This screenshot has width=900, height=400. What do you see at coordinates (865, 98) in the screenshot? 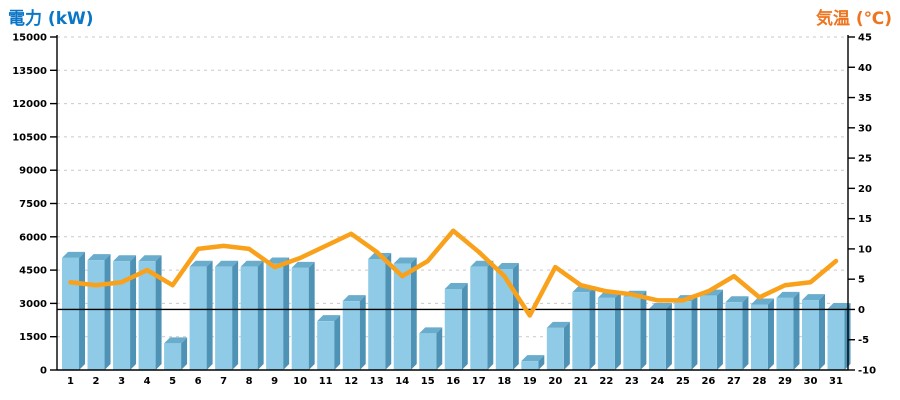
I see `right-axis-label: 35` at bounding box center [865, 98].